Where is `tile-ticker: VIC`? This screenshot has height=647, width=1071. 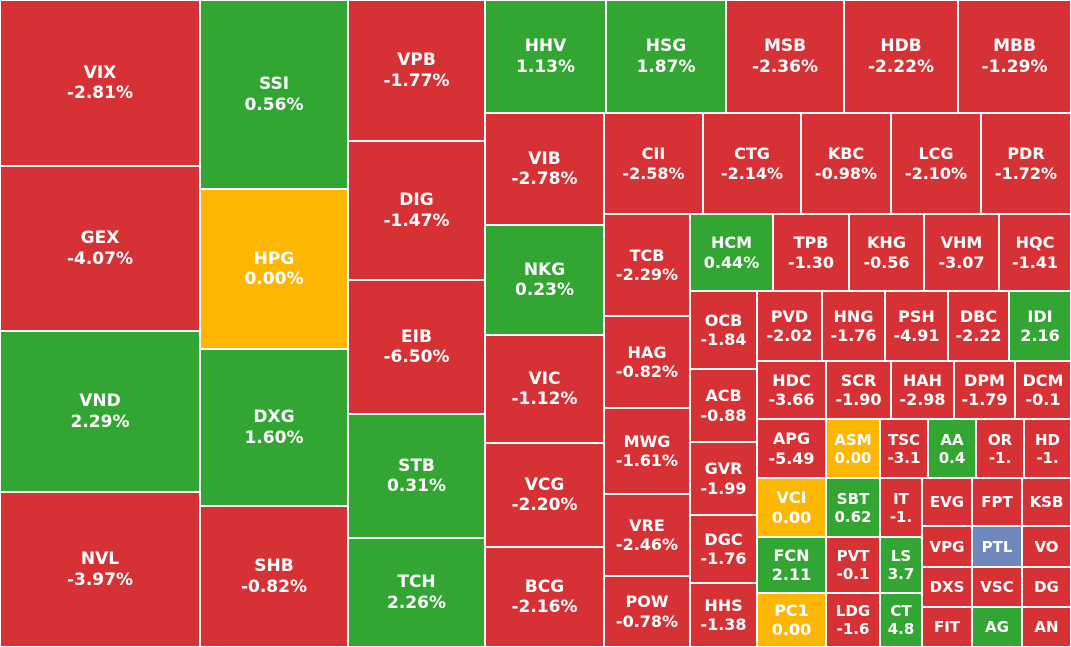
tile-ticker: VIC is located at coordinates (544, 378).